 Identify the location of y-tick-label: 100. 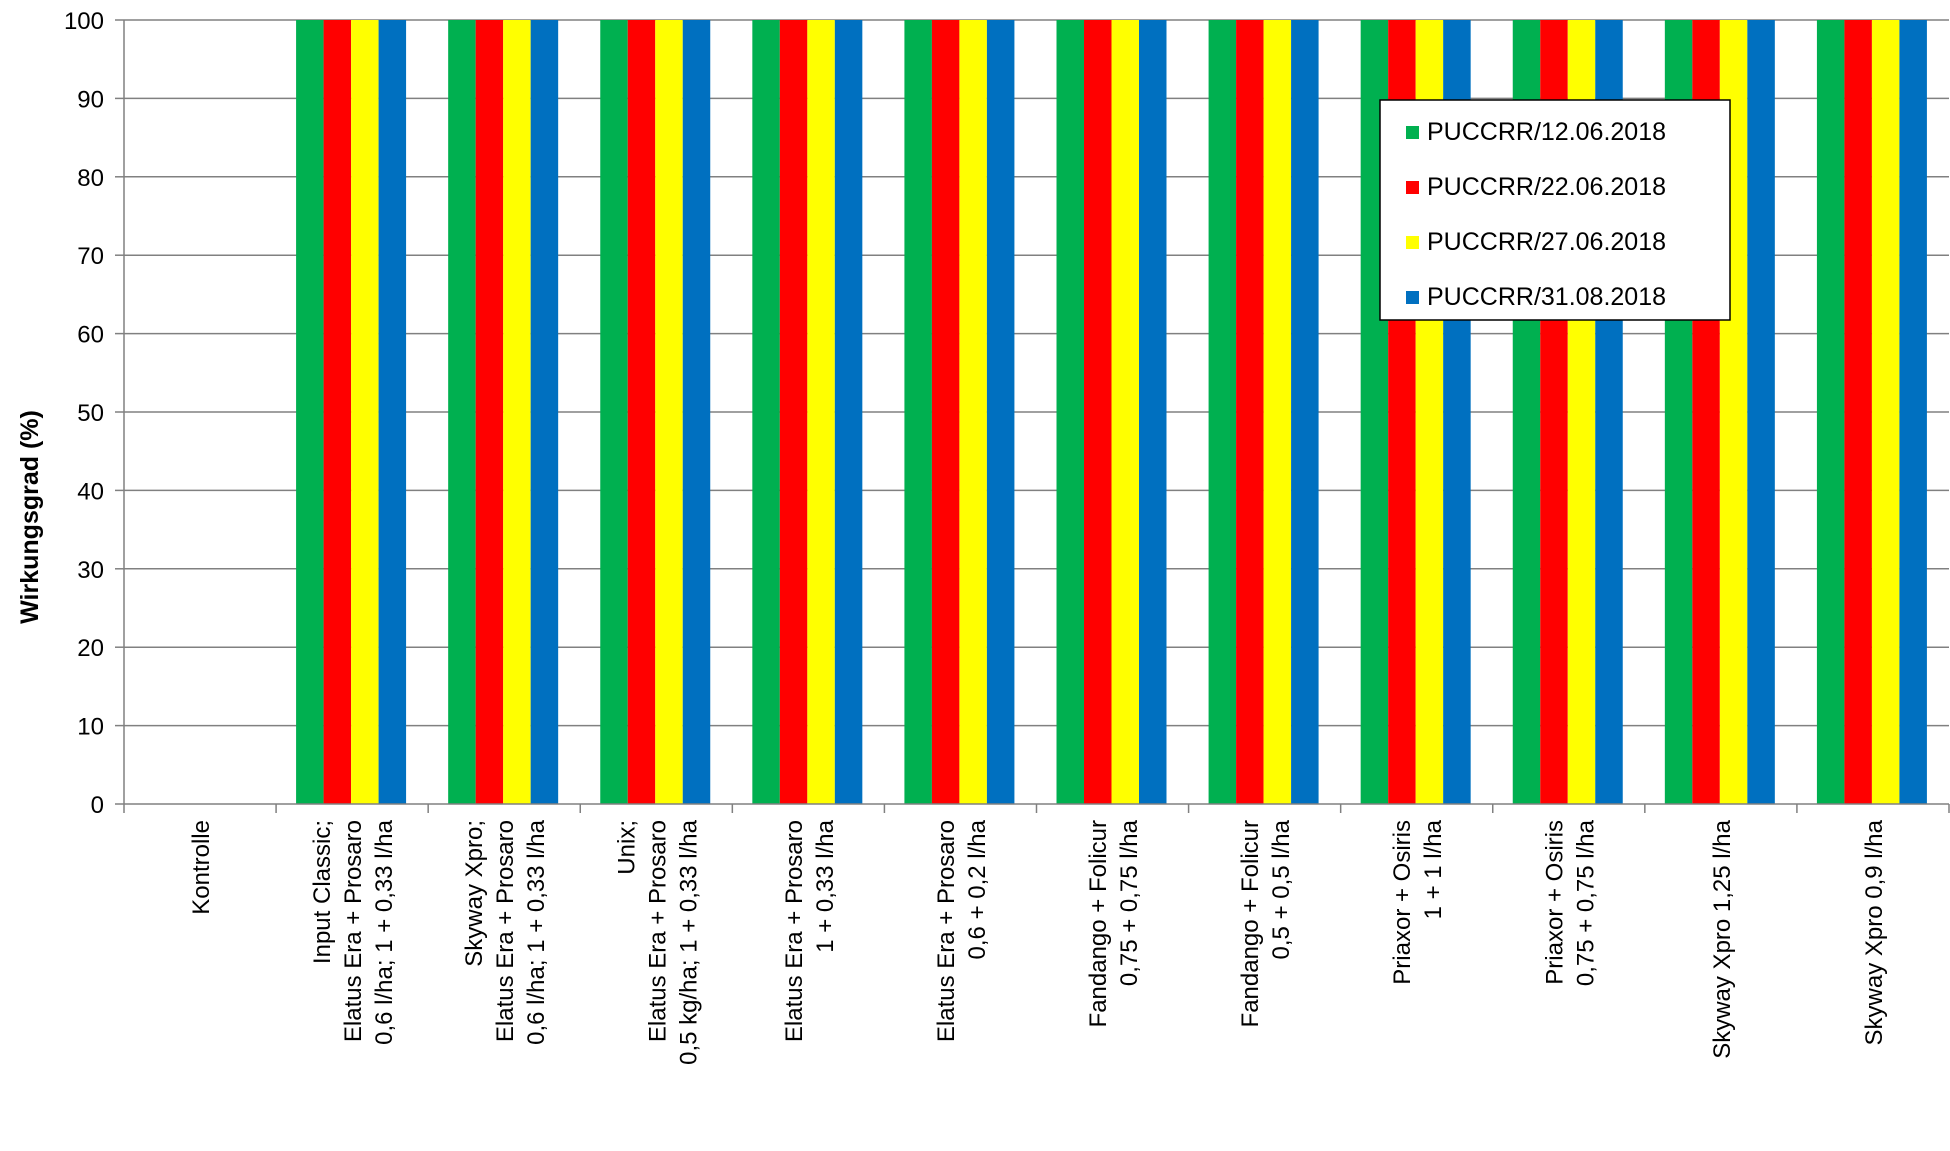
(84, 21).